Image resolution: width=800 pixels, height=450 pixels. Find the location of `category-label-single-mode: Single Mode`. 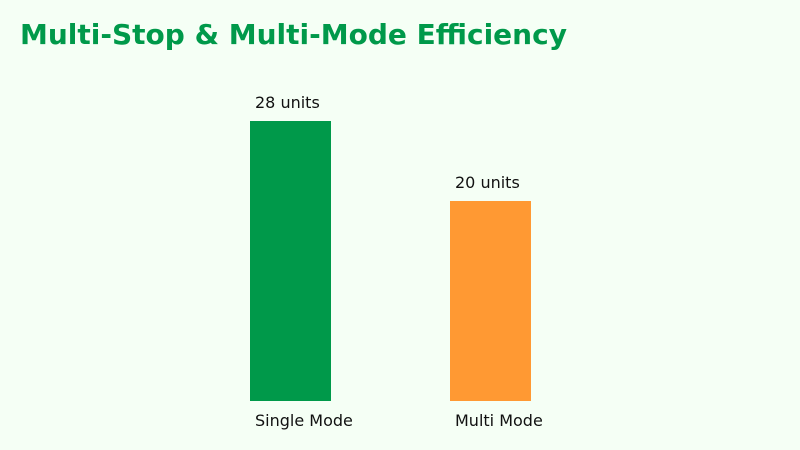

category-label-single-mode: Single Mode is located at coordinates (304, 420).